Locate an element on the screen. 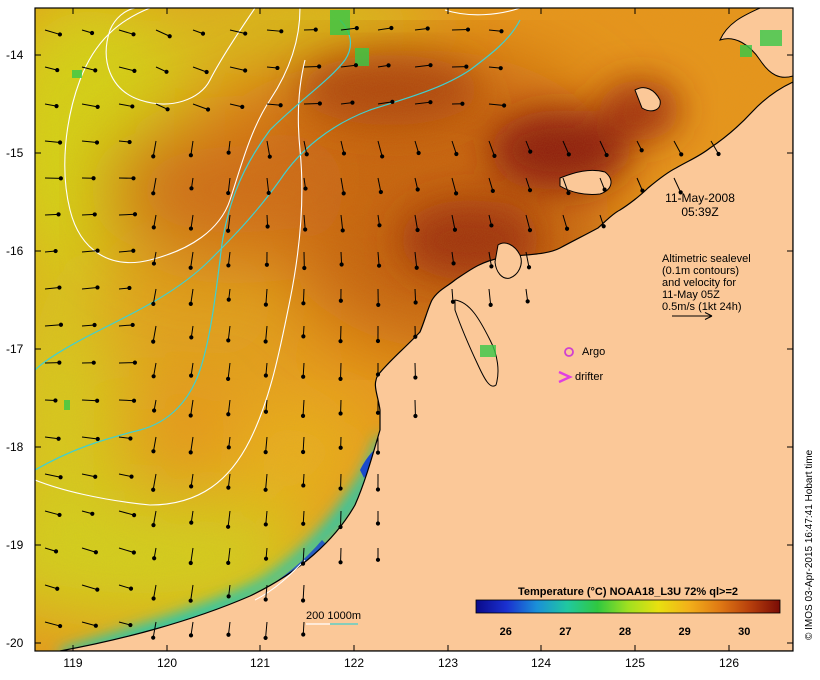 This screenshot has height=680, width=820. x-label: 119 is located at coordinates (72, 663).